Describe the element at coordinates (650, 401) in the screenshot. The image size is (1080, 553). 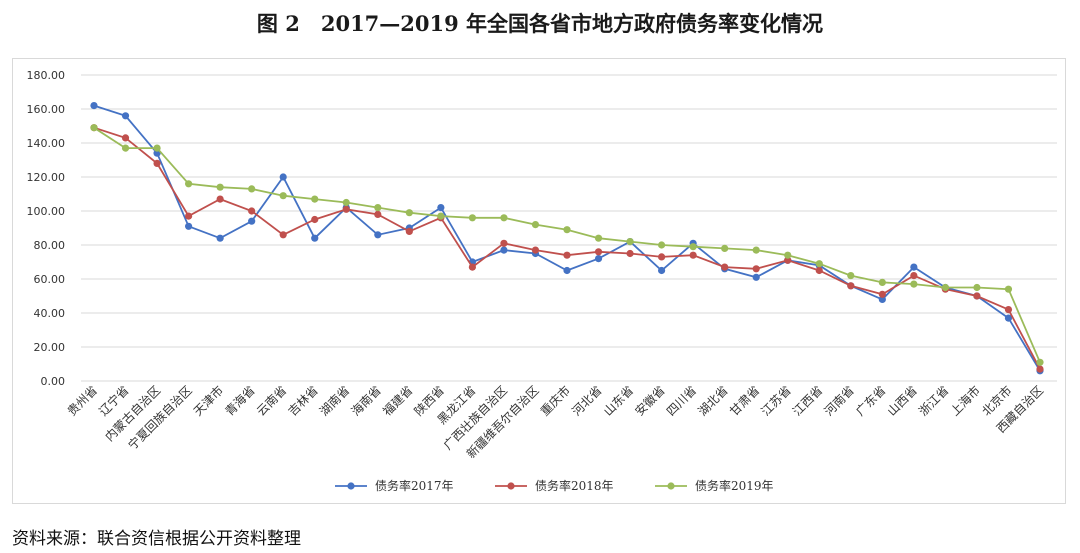
I see `x-tick-label: 安徽省` at that location.